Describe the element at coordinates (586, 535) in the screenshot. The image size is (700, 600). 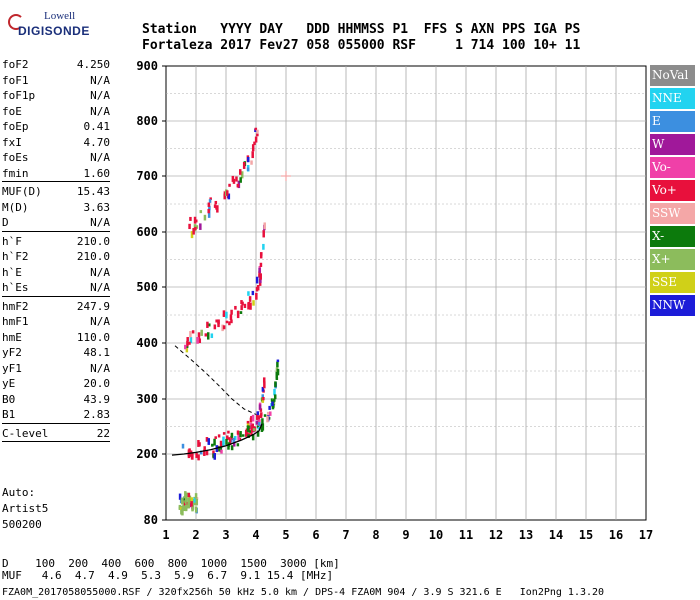
I see `x-tick-label: 15` at that location.